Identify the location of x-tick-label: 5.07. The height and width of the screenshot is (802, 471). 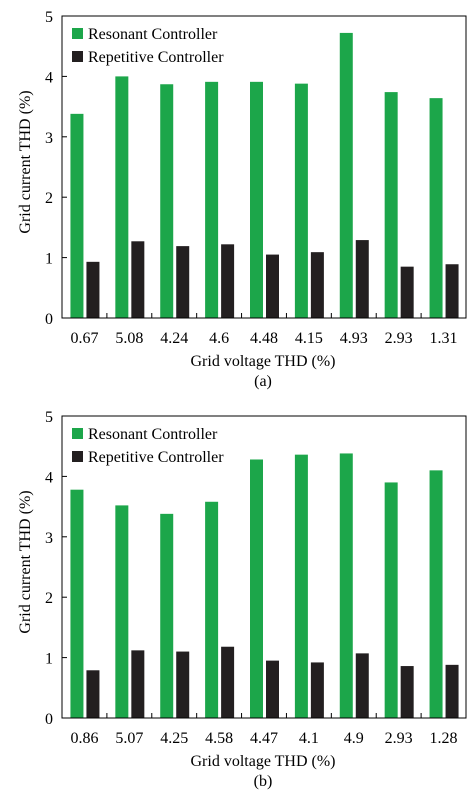
(129, 738).